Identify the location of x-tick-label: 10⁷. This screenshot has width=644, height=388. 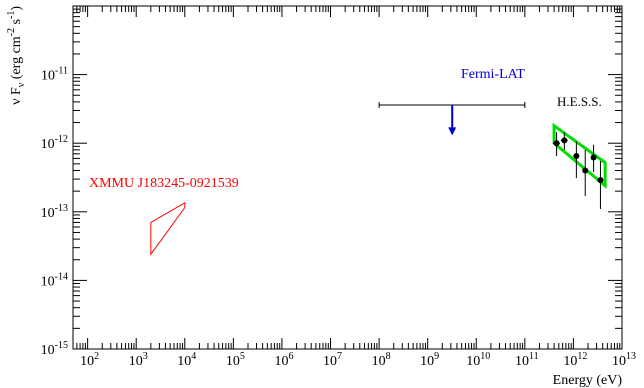
(332, 360).